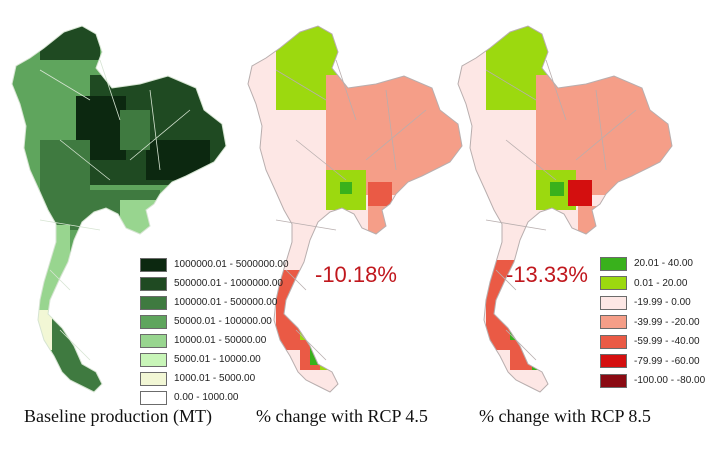  Describe the element at coordinates (220, 340) in the screenshot. I see `legend-label: 10000.01 - 50000.00` at that location.